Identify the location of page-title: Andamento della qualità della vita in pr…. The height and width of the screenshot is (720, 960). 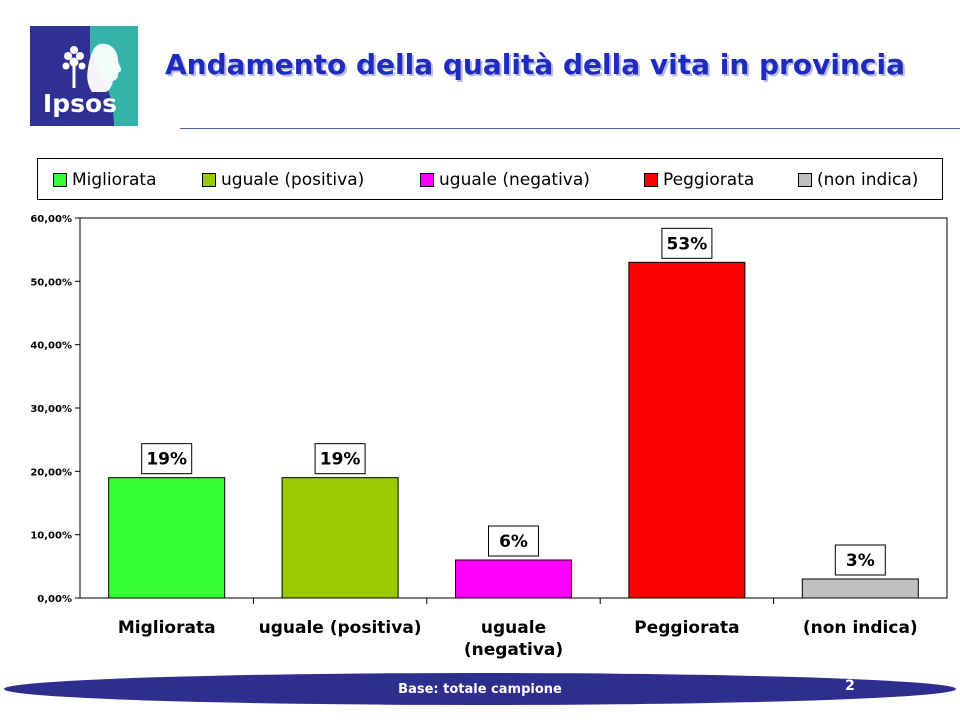
(535, 64).